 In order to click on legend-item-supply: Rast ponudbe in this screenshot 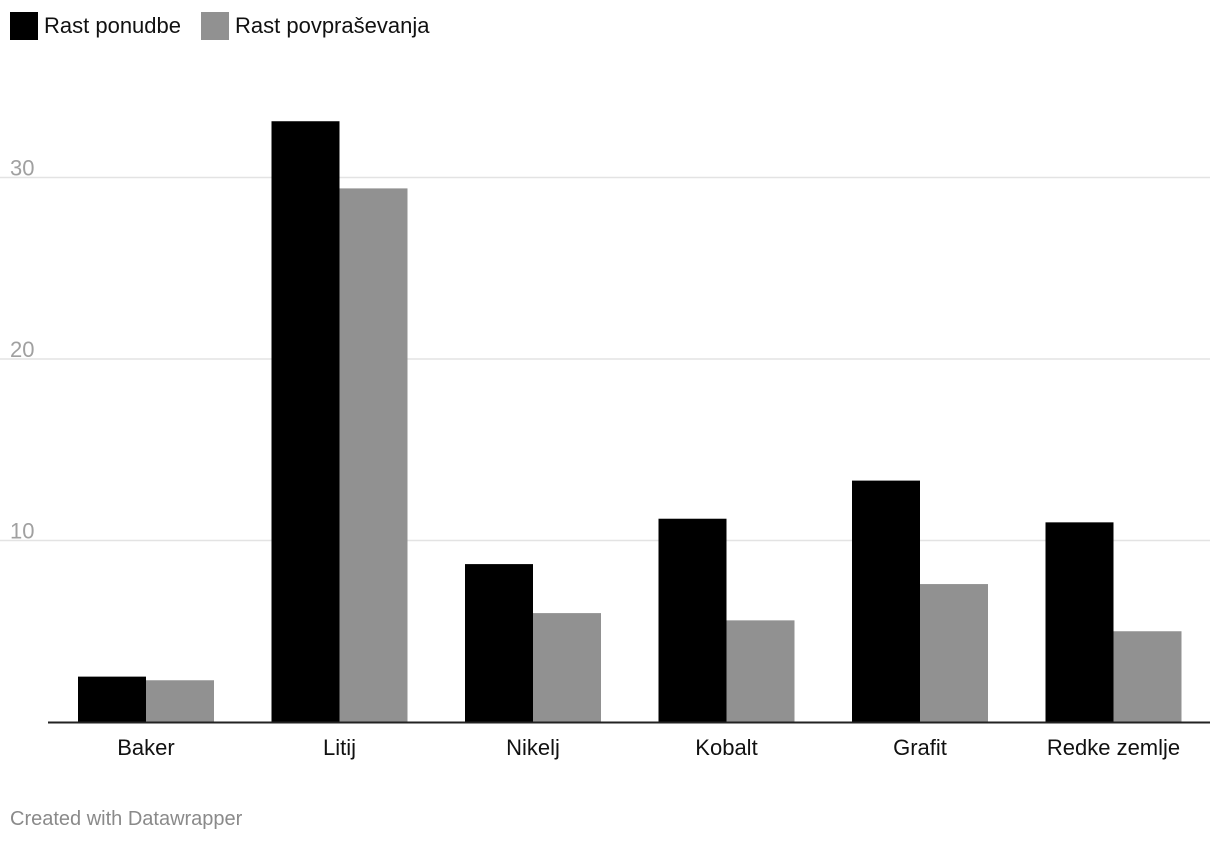, I will do `click(95, 26)`.